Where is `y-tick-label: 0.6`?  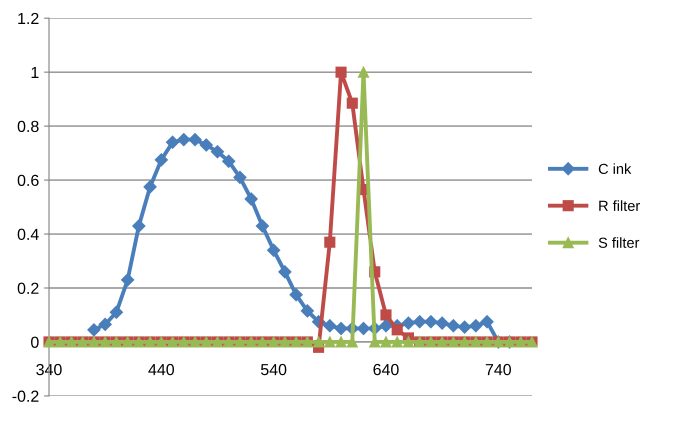 y-tick-label: 0.6 is located at coordinates (28, 180).